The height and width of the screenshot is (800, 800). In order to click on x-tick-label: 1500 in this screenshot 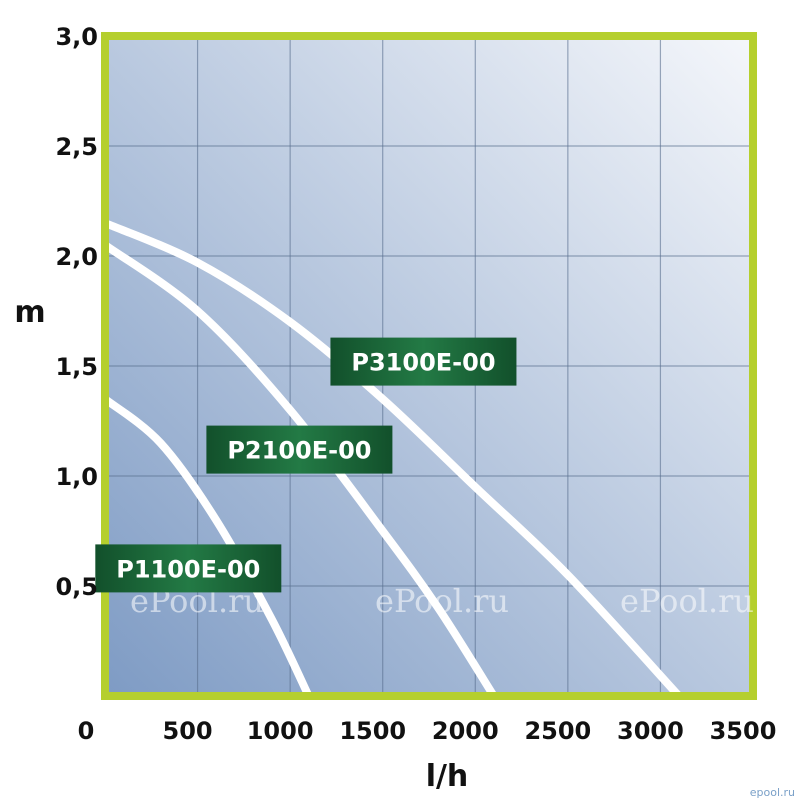, I will do `click(372, 731)`.